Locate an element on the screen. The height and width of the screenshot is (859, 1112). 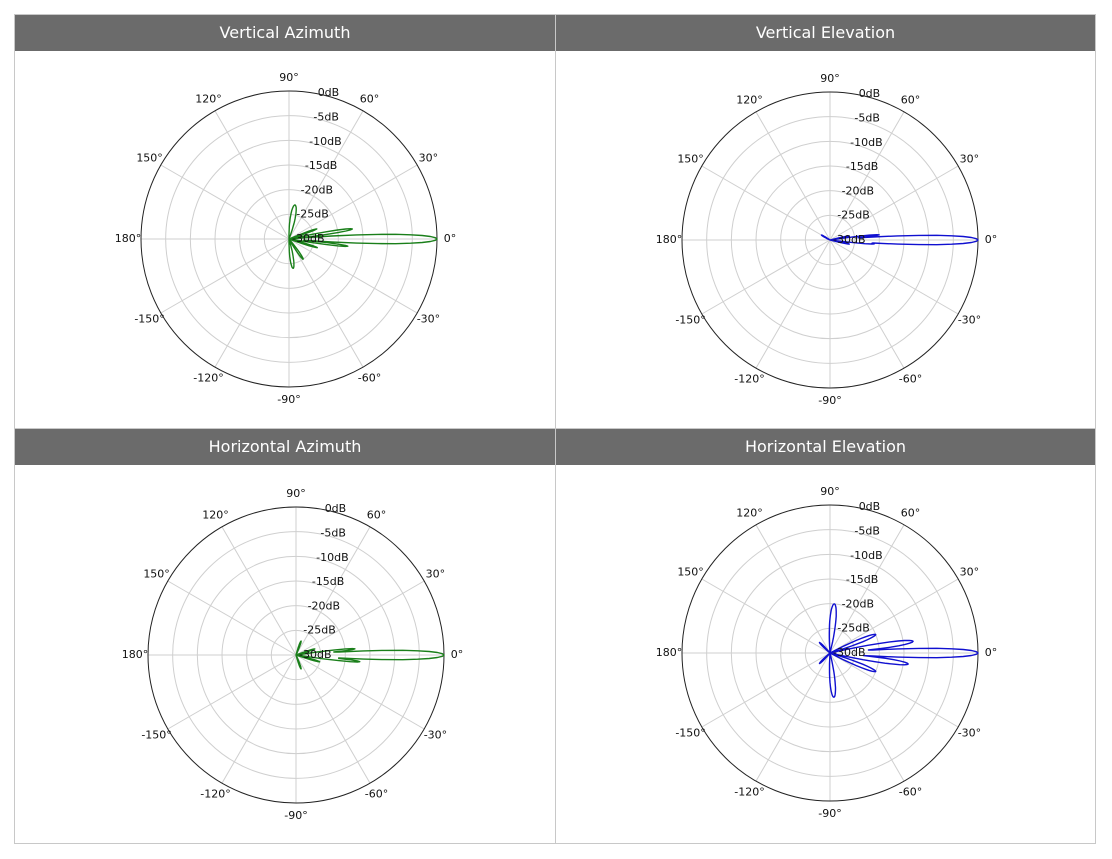
panel-title: Vertical Azimuth is located at coordinates (285, 33).